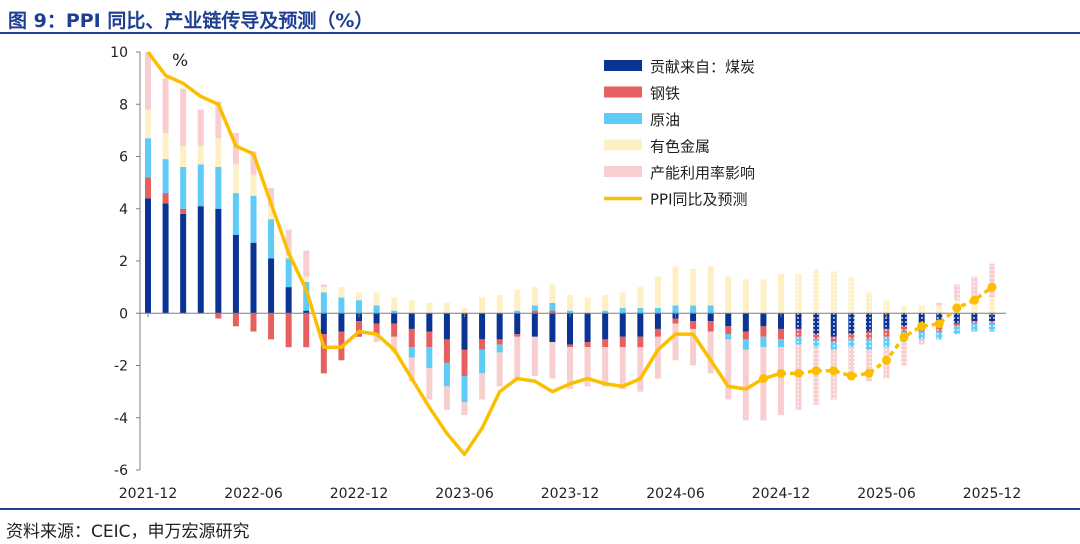 This screenshot has width=1080, height=544. I want to click on x-tick-label-6: 2024-12, so click(781, 494).